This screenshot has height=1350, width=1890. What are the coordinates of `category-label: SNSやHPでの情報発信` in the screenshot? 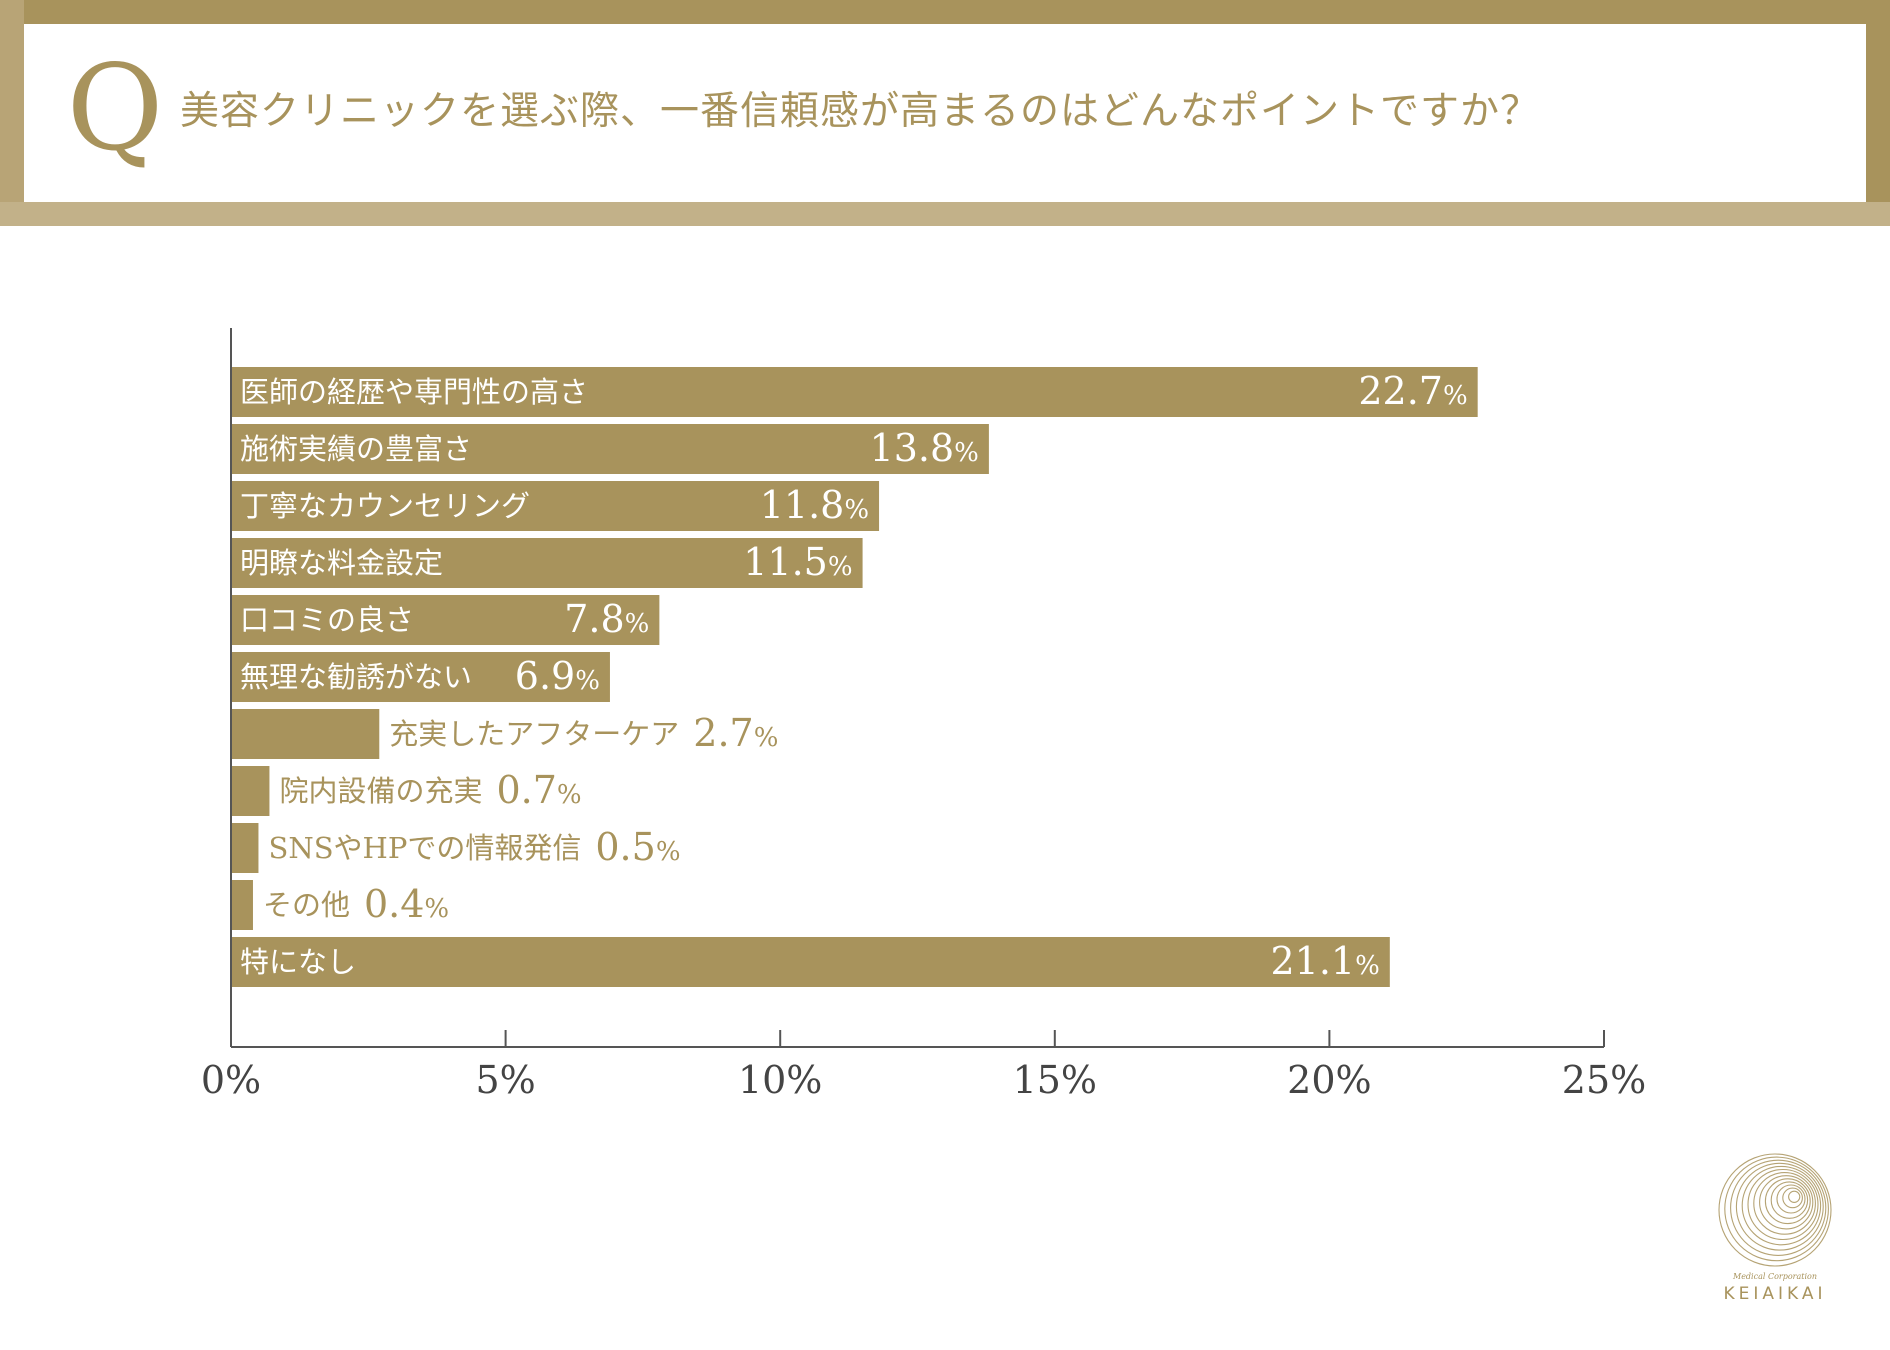 It's located at (424, 848).